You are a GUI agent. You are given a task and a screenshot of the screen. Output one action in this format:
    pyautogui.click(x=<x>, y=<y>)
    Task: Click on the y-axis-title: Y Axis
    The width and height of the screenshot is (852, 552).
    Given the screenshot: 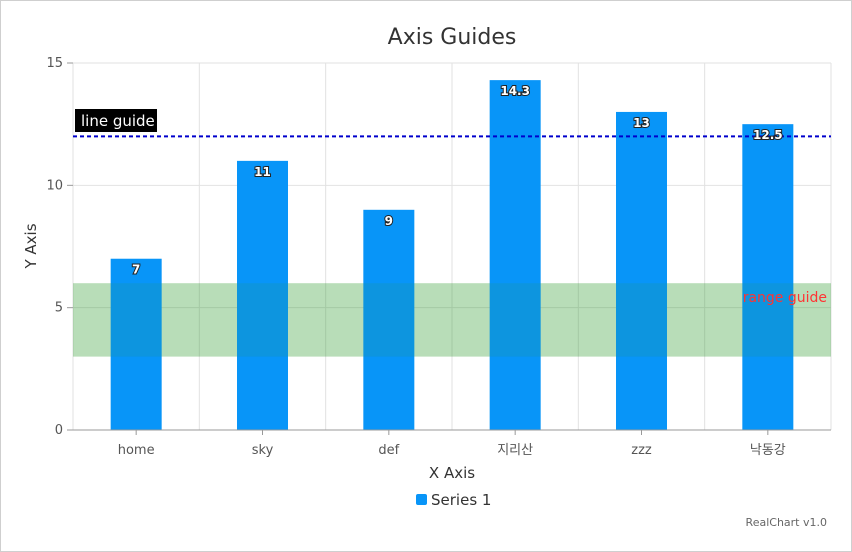 What is the action you would take?
    pyautogui.click(x=31, y=246)
    